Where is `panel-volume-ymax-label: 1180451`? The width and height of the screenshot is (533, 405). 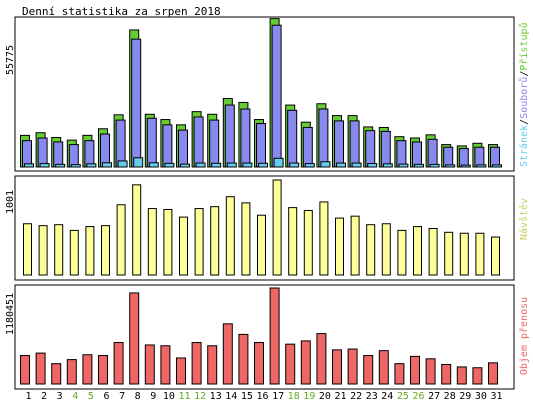
panel-volume-ymax-label: 1180451 is located at coordinates (10, 314).